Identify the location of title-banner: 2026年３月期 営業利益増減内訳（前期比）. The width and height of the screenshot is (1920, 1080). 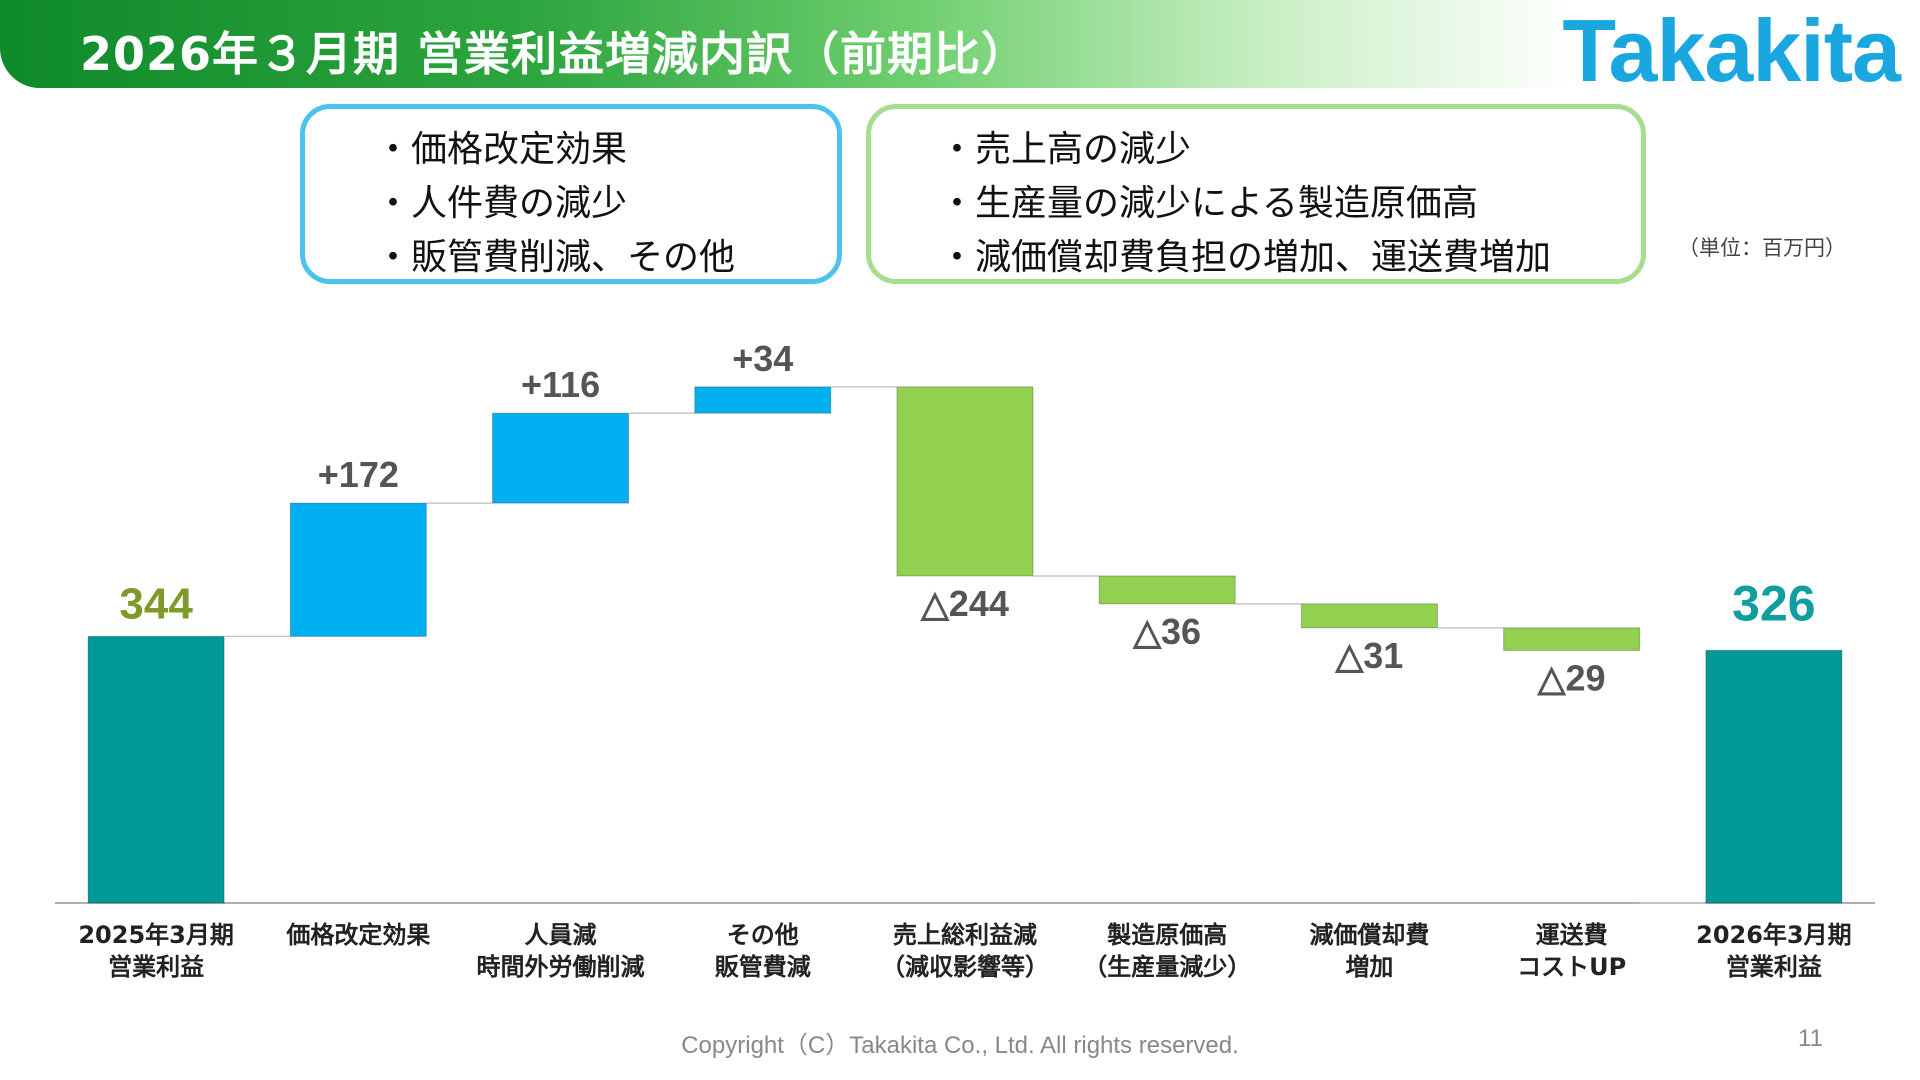
(960, 44).